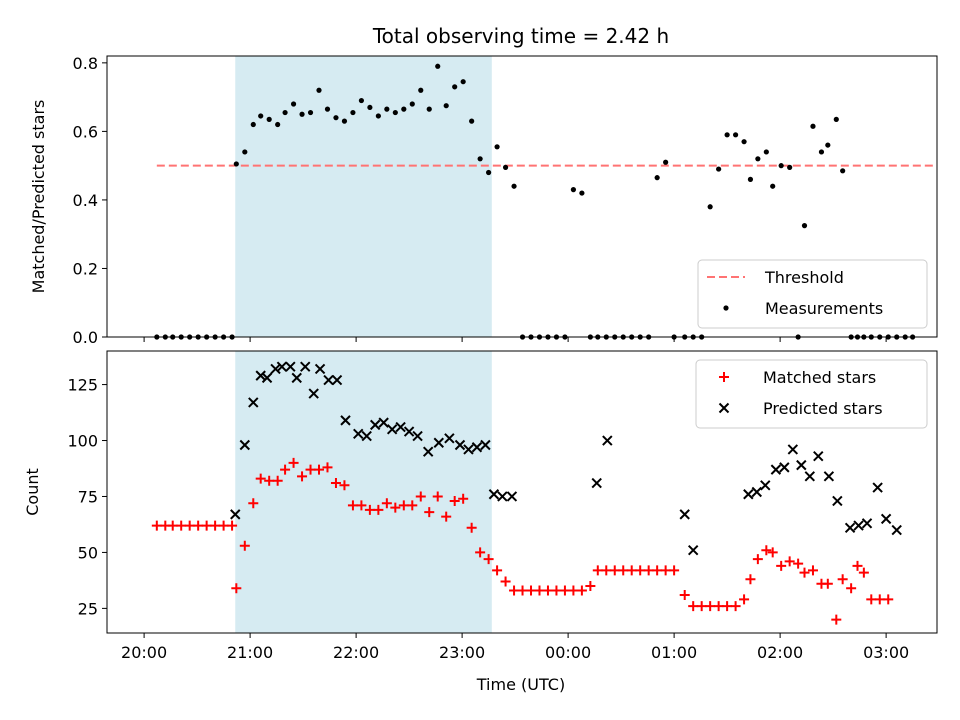 The image size is (960, 720). What do you see at coordinates (363, 196) in the screenshot?
I see `observing-span-band` at bounding box center [363, 196].